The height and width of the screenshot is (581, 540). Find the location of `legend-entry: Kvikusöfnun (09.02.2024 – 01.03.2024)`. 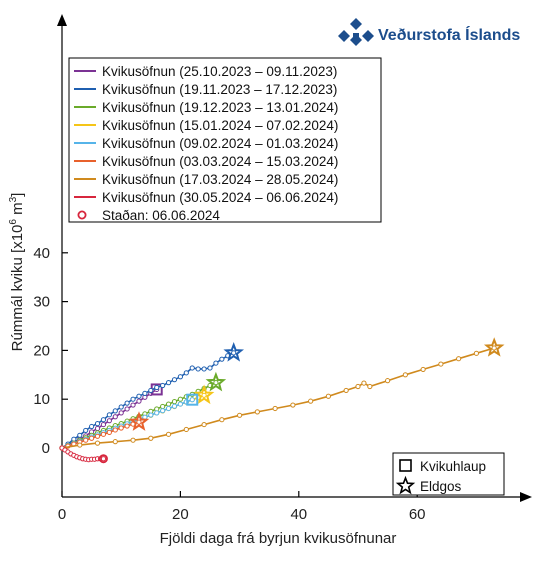

legend-entry: Kvikusöfnun (09.02.2024 – 01.03.2024) is located at coordinates (220, 143).